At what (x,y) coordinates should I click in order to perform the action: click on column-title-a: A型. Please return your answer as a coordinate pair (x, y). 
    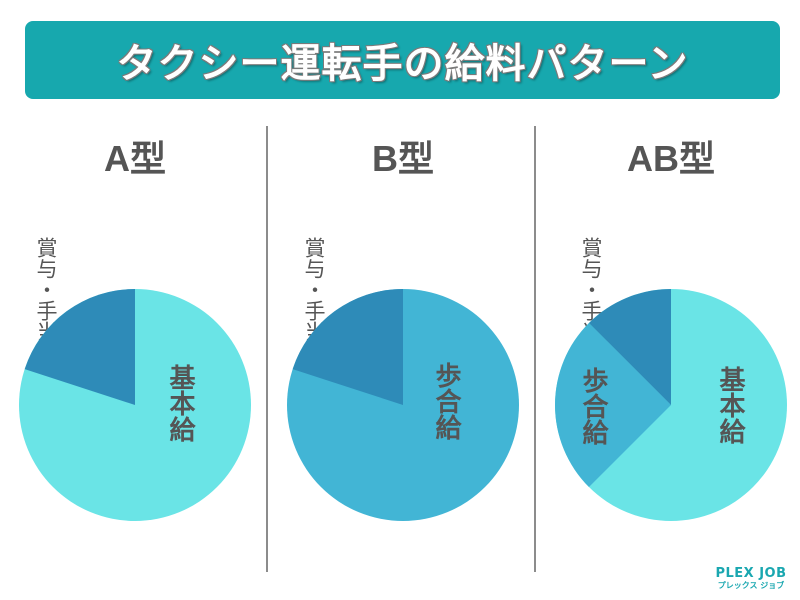
    Looking at the image, I should click on (135, 158).